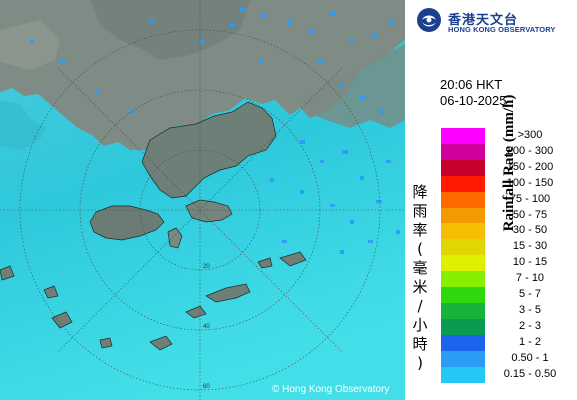 The image size is (577, 400). What do you see at coordinates (506, 231) in the screenshot?
I see `legend-row: 30 - 50` at bounding box center [506, 231].